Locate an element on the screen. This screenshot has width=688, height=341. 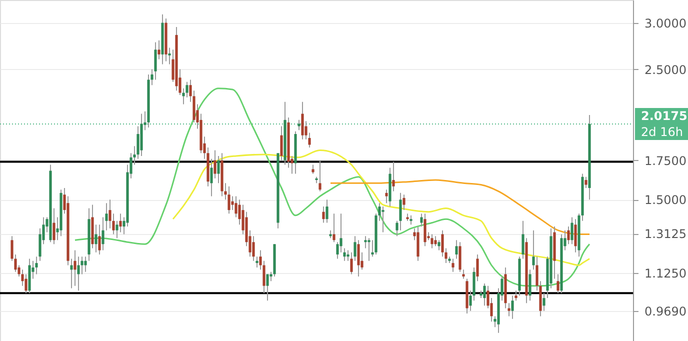
line-series is located at coordinates (460, 207).